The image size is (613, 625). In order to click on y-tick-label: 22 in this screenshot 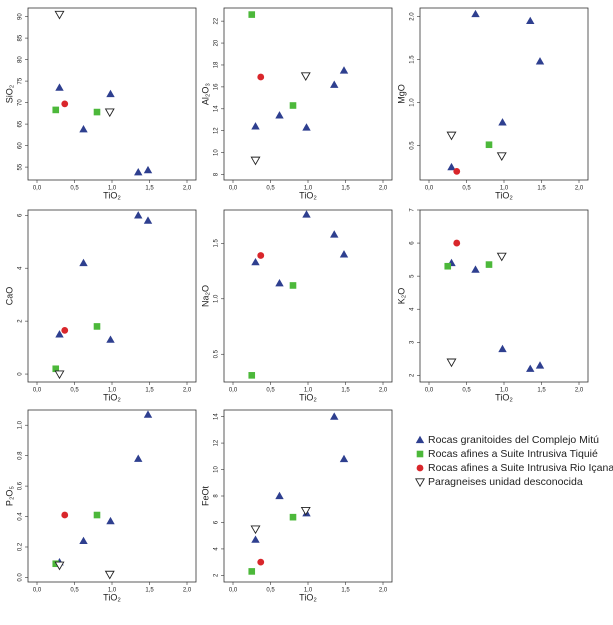, I will do `click(217, 20)`.